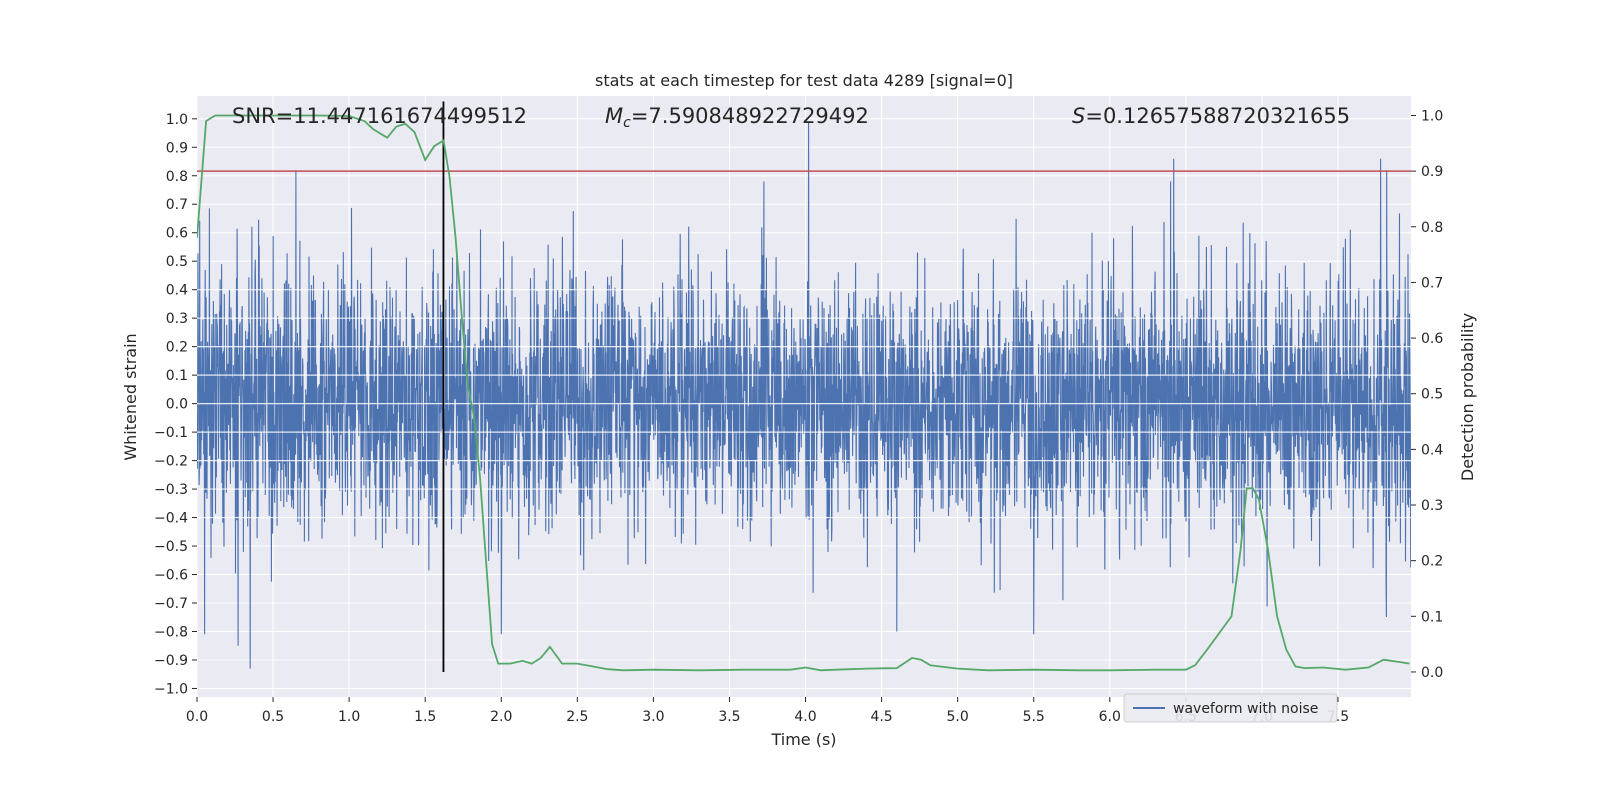  I want to click on x-tick-label: 4.0, so click(805, 717).